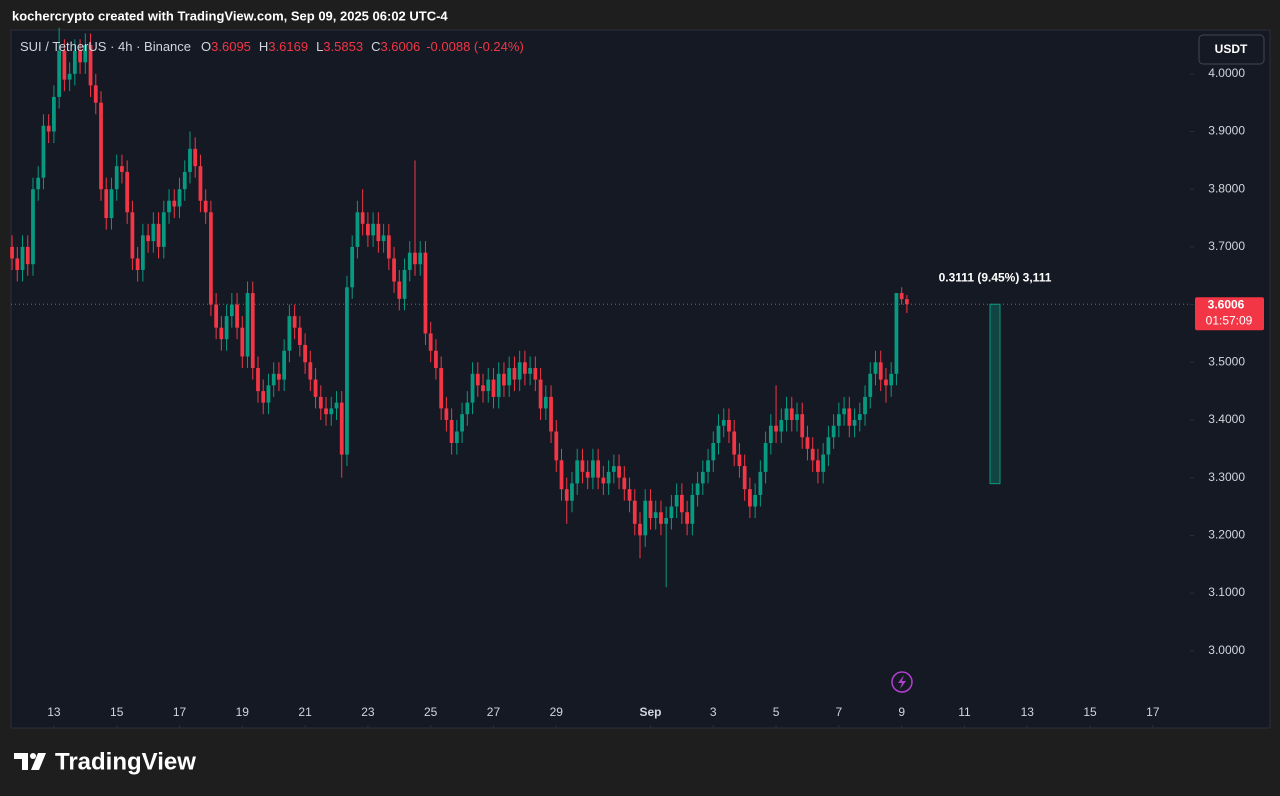  Describe the element at coordinates (1226, 304) in the screenshot. I see `last-price-label: 3.6006` at that location.